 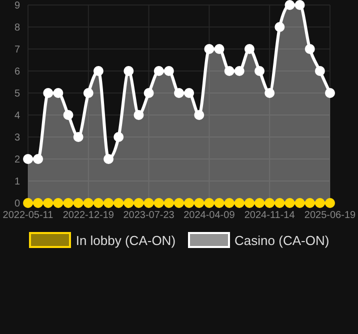 I want to click on legend-label: Casino (CA-ON), so click(x=282, y=240).